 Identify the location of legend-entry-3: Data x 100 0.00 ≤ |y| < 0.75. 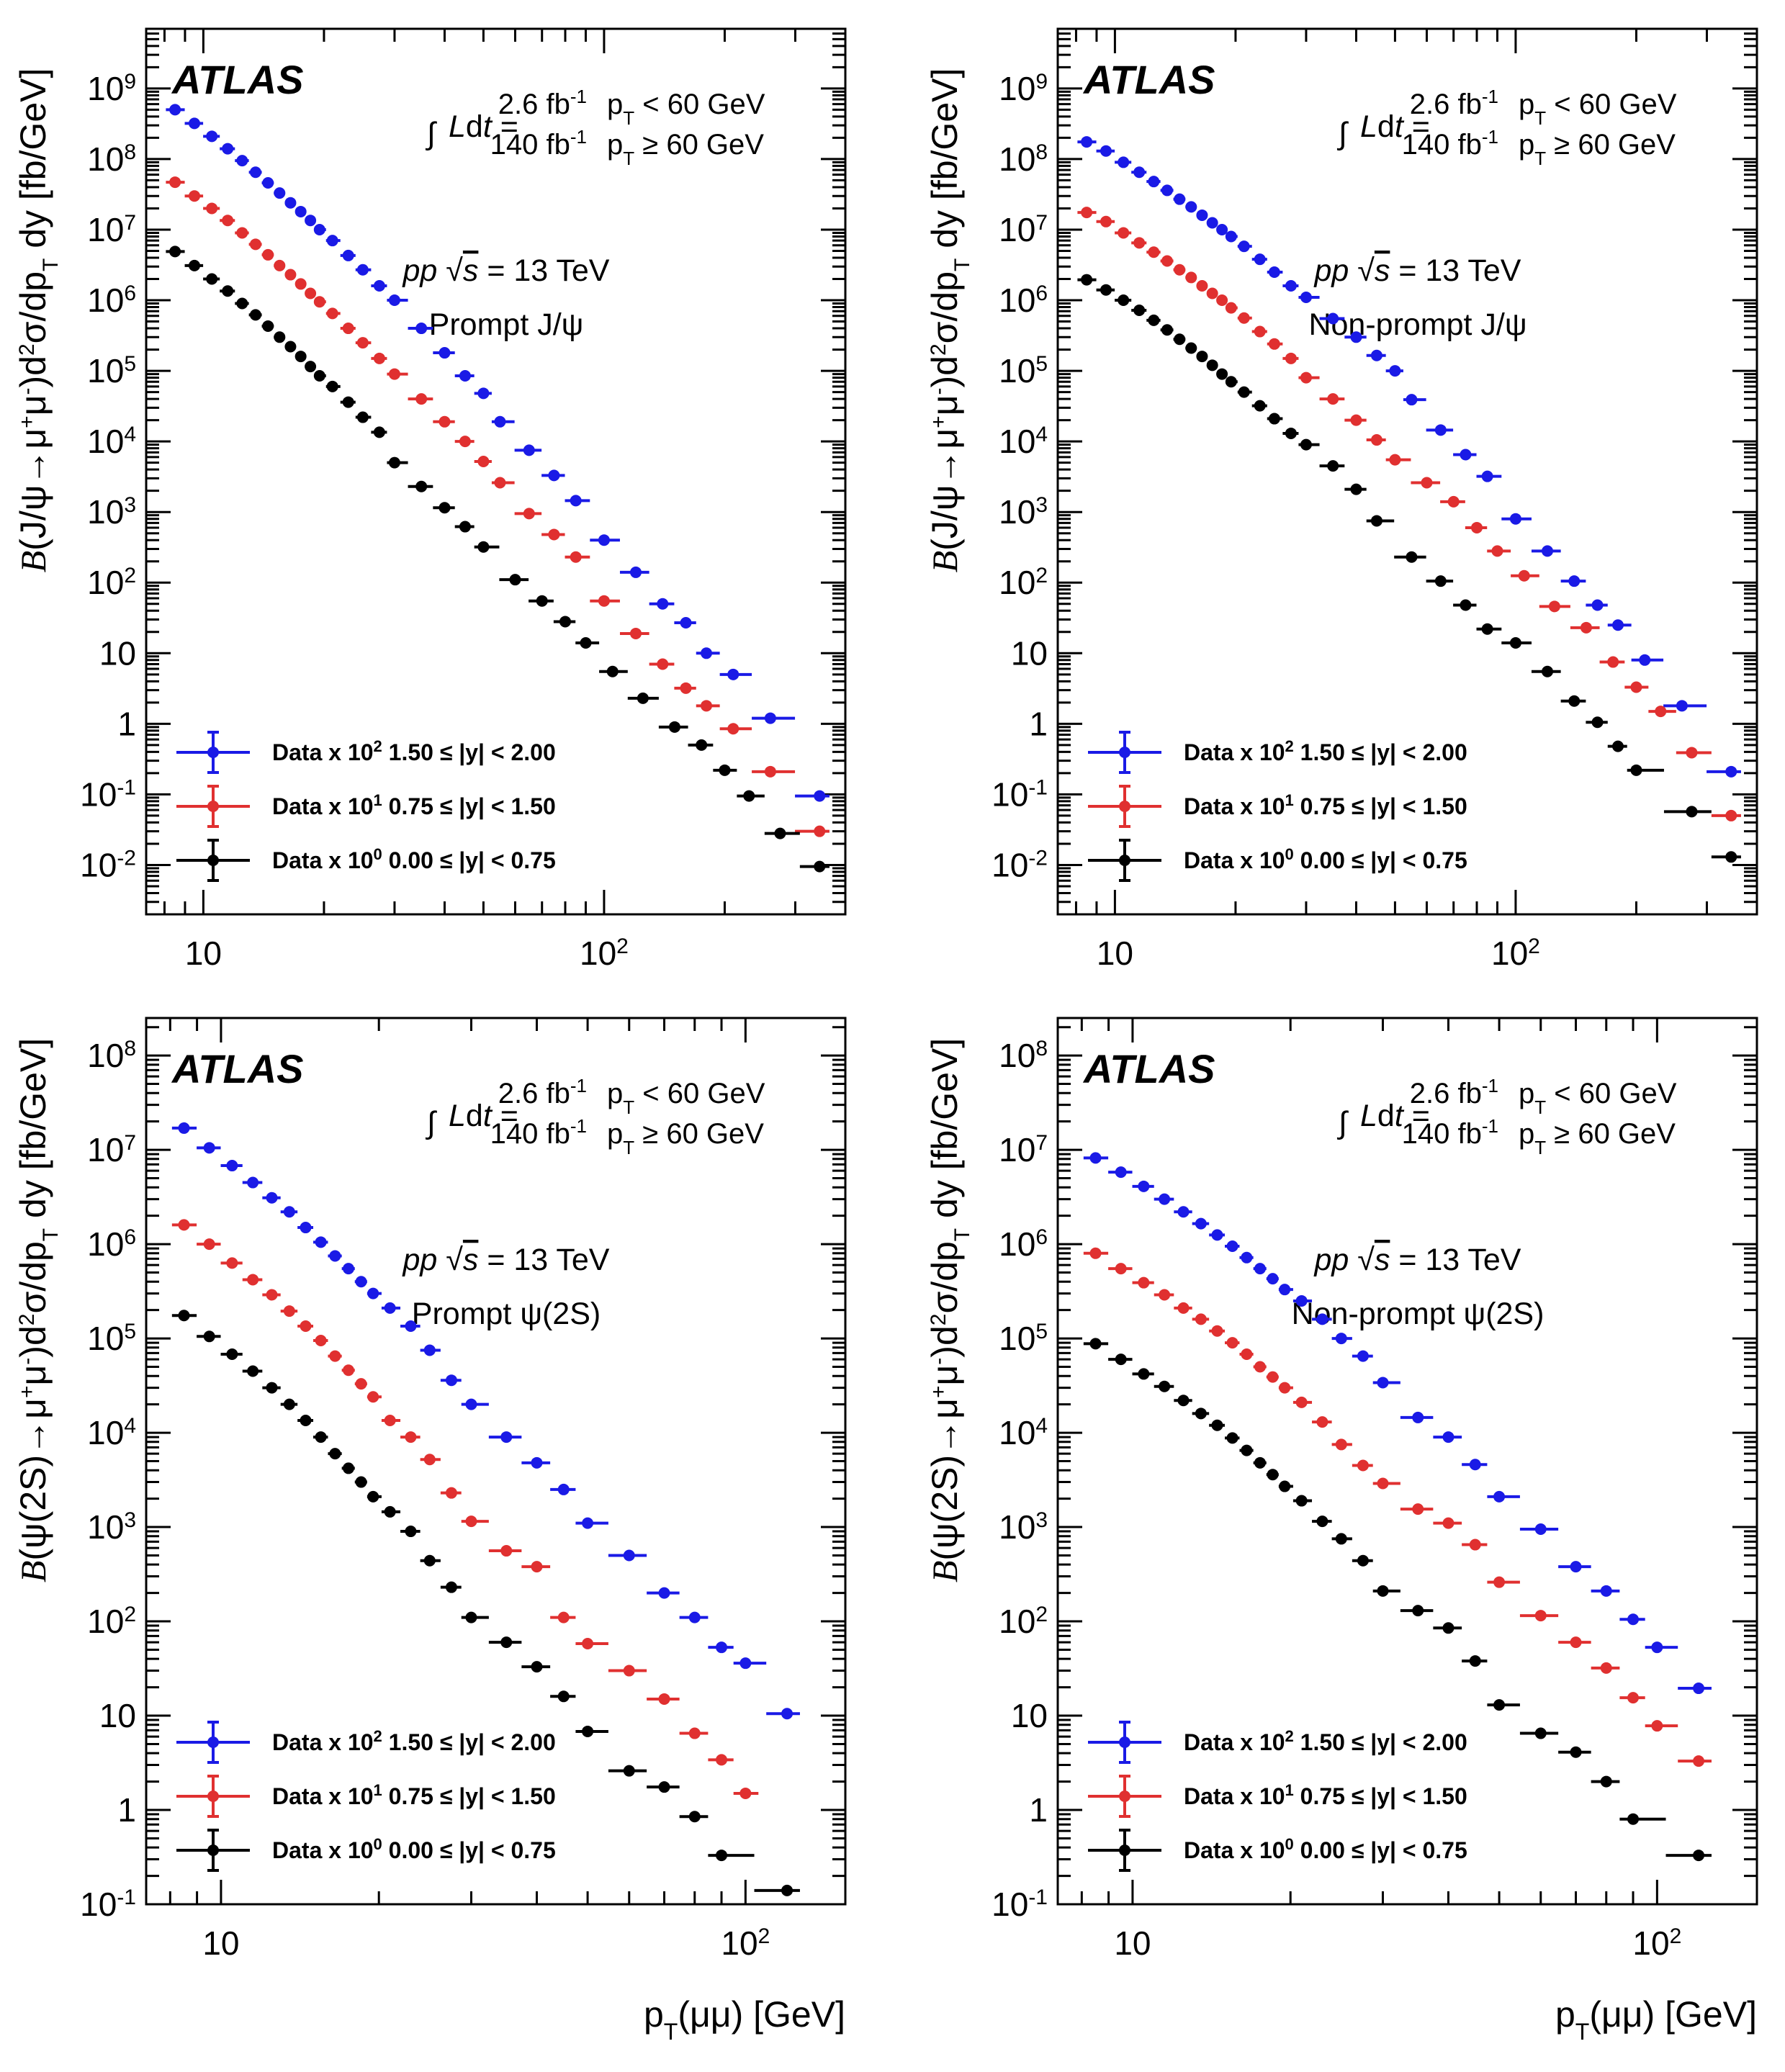
(366, 860).